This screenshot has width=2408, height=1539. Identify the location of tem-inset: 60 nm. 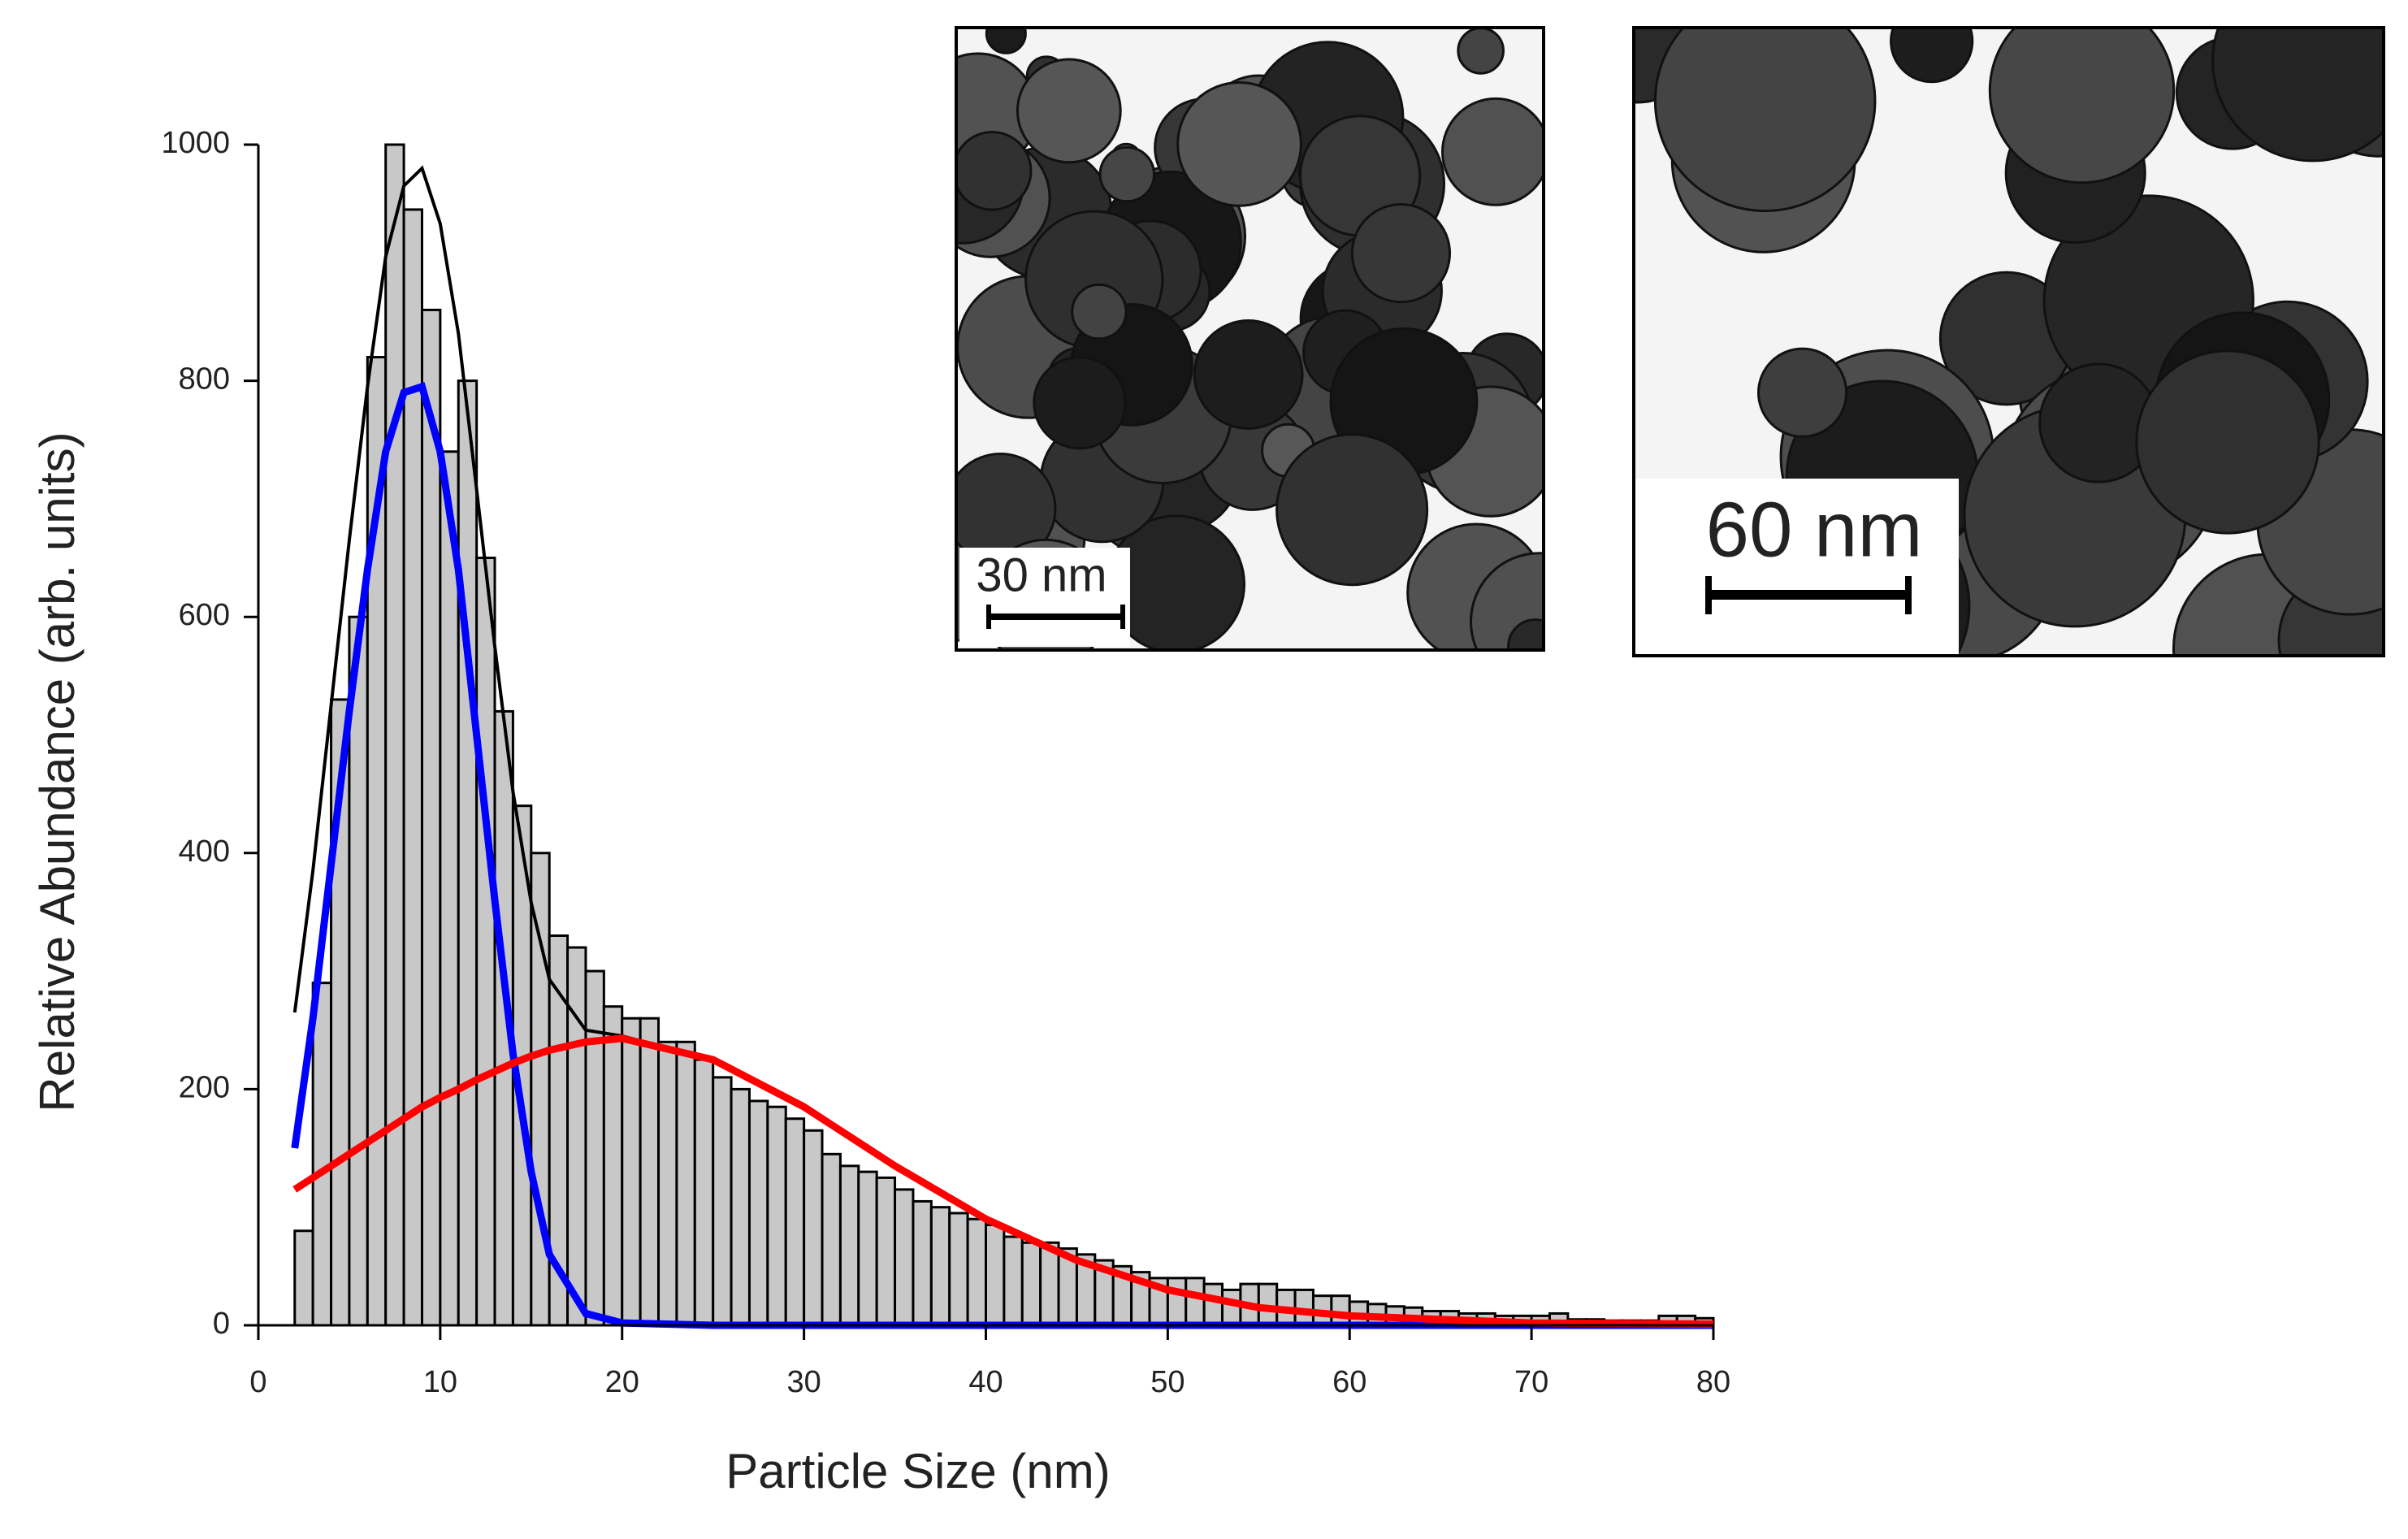
(2008, 341).